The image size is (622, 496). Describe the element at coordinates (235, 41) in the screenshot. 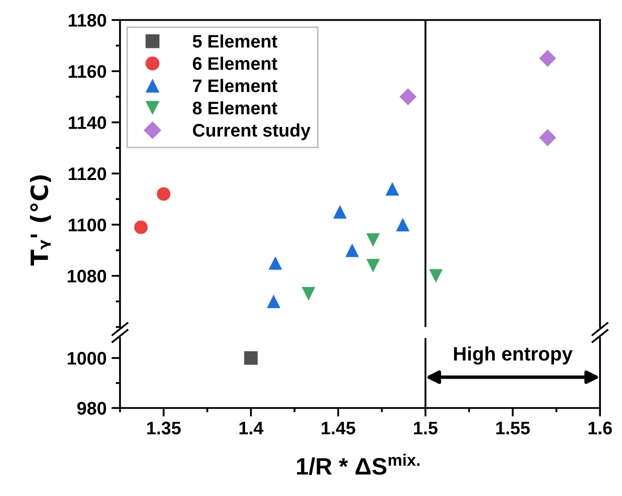

I see `legend-label: 5 Element` at that location.